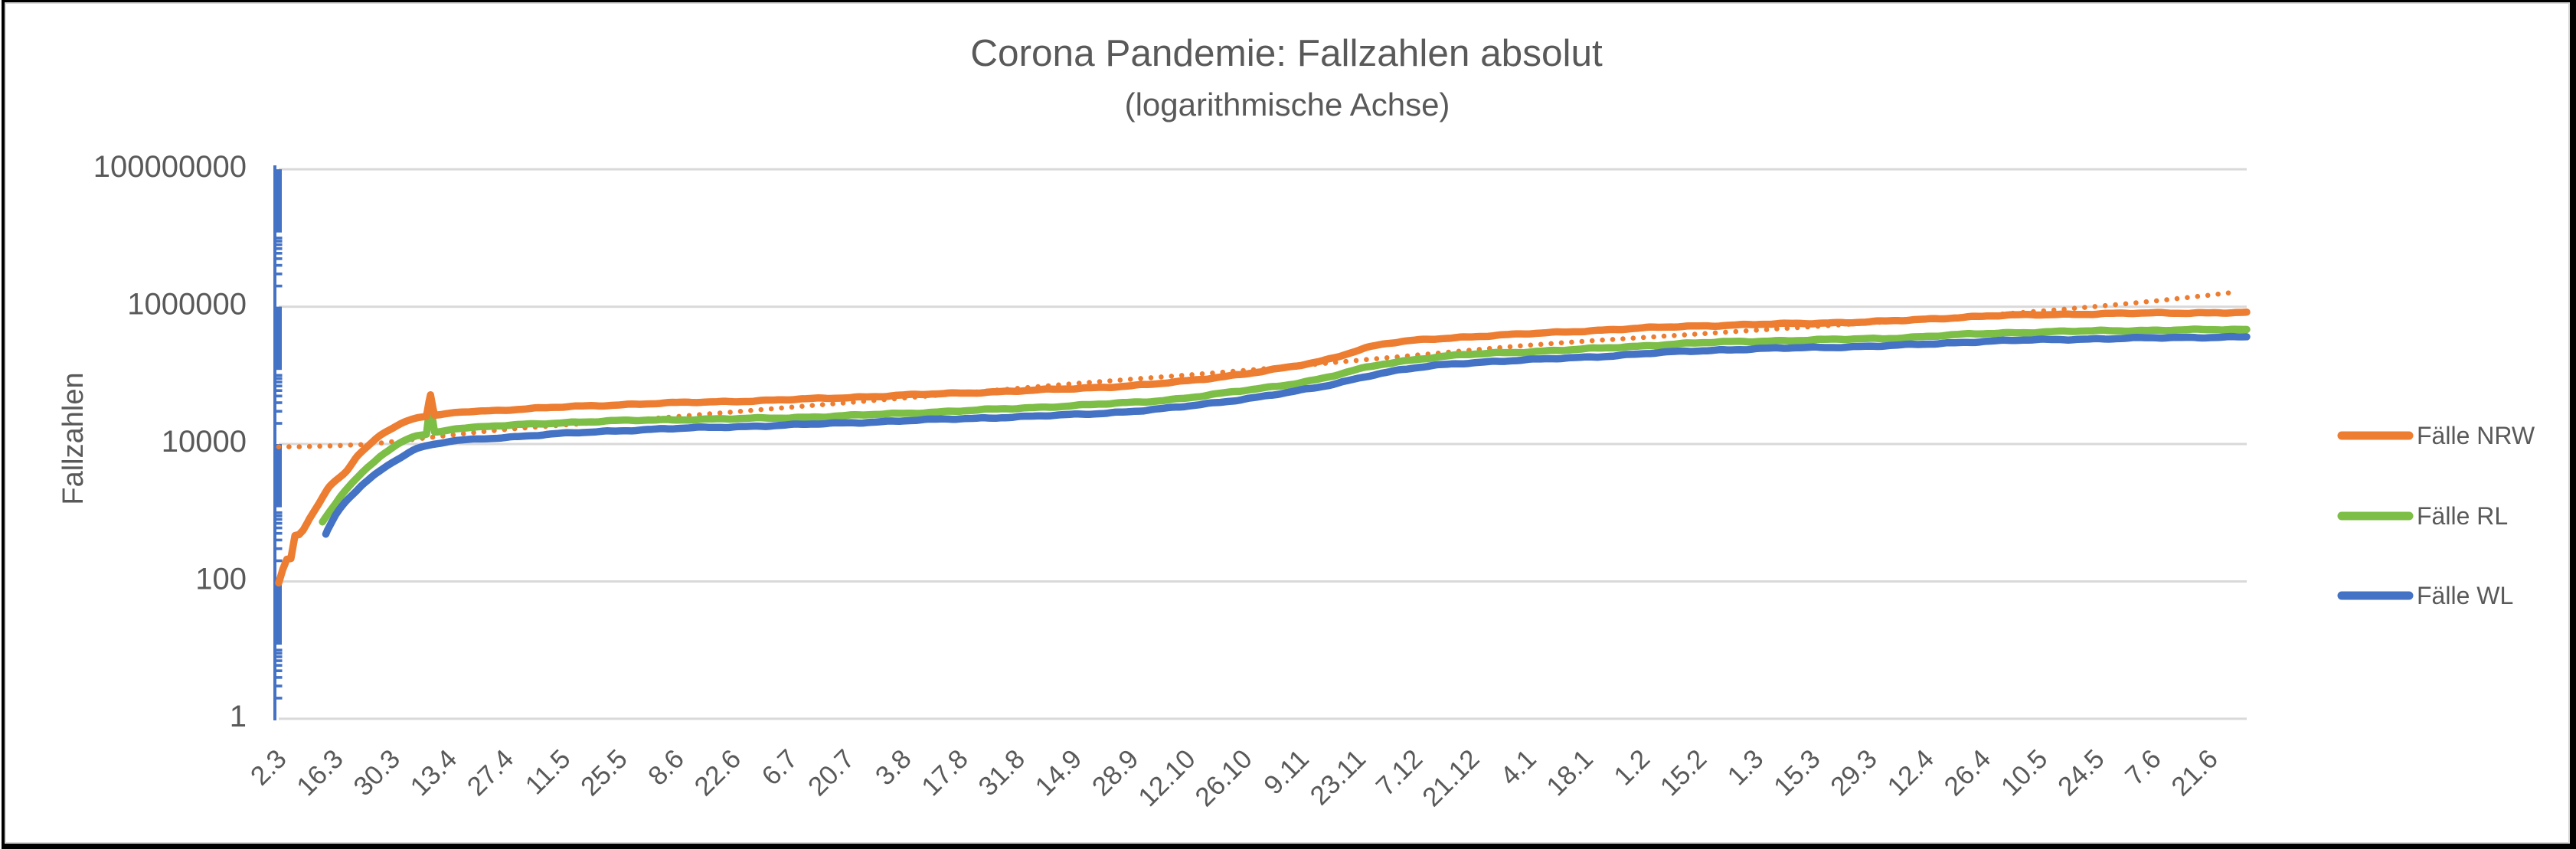  Describe the element at coordinates (1286, 53) in the screenshot. I see `svg-text:Corona Pandemie: Fallzahlen ab: Corona Pandemie: Fallzahlen absolut` at that location.